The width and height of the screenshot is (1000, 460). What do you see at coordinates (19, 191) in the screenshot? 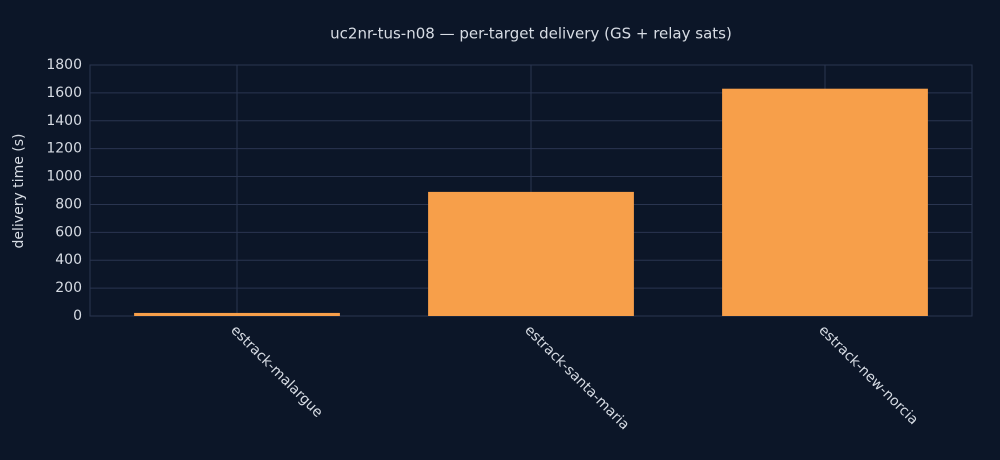
I see `y-axis-label: delivery time (s)` at bounding box center [19, 191].